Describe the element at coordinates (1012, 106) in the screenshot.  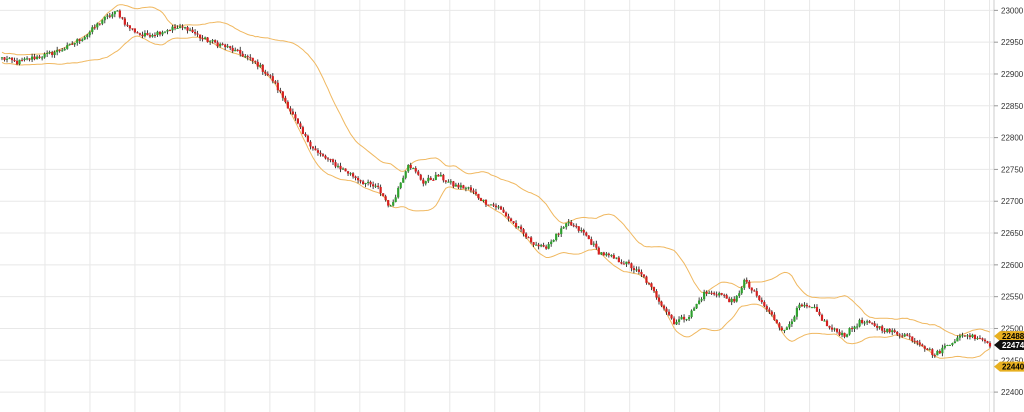
I see `y-tick-label: 22850` at that location.